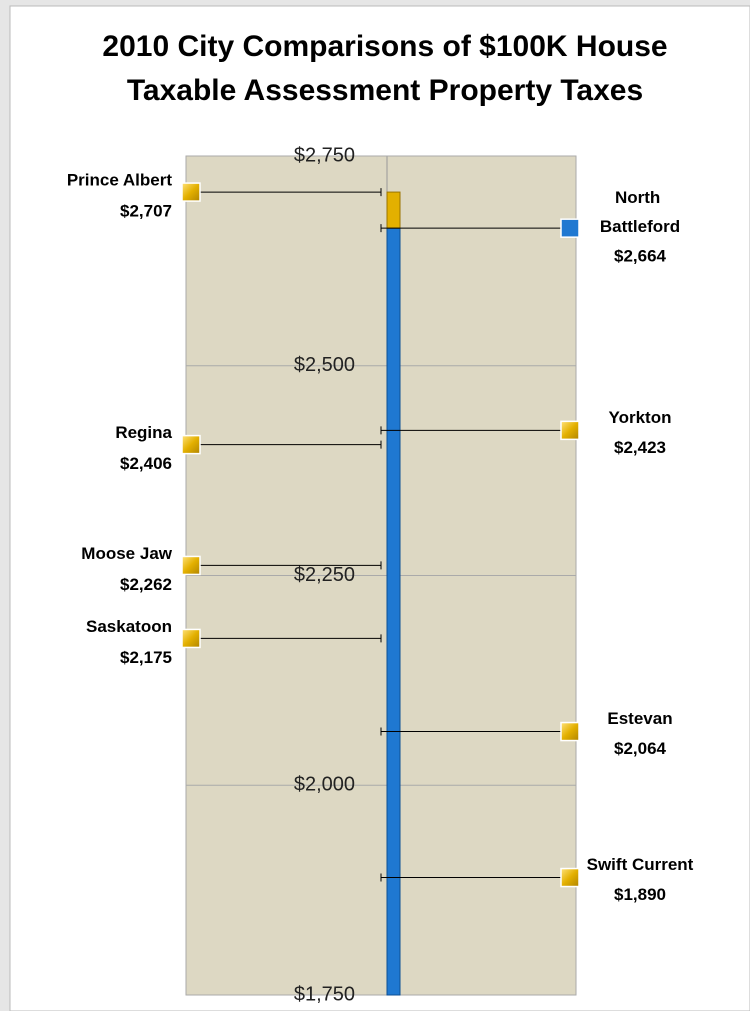 The height and width of the screenshot is (1011, 750). What do you see at coordinates (129, 626) in the screenshot?
I see `category-label: Saskatoon` at bounding box center [129, 626].